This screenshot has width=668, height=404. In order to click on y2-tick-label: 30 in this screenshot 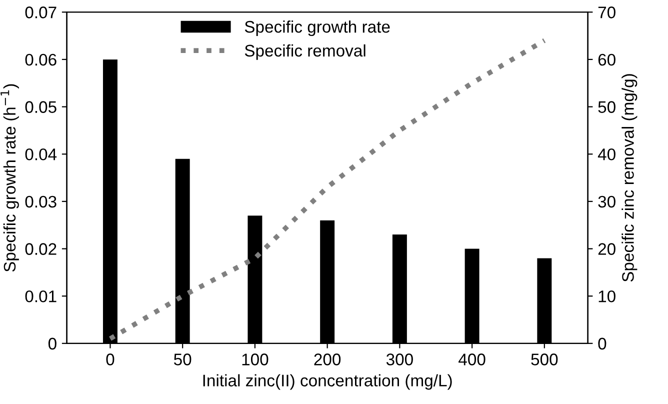, I will do `click(607, 202)`.